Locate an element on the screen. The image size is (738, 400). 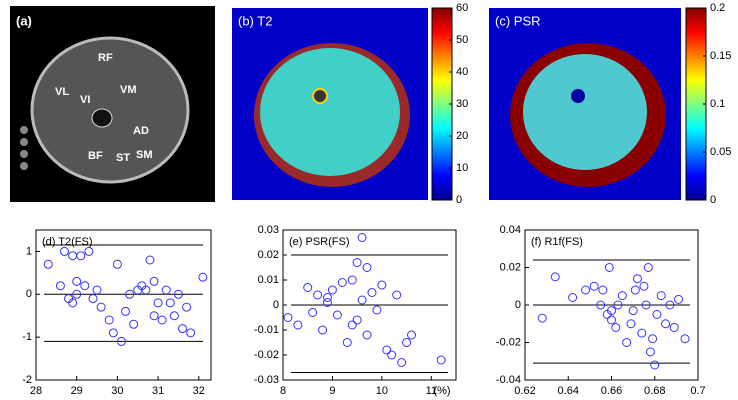
colorbar-tick-label: 0.1 is located at coordinates (717, 104).